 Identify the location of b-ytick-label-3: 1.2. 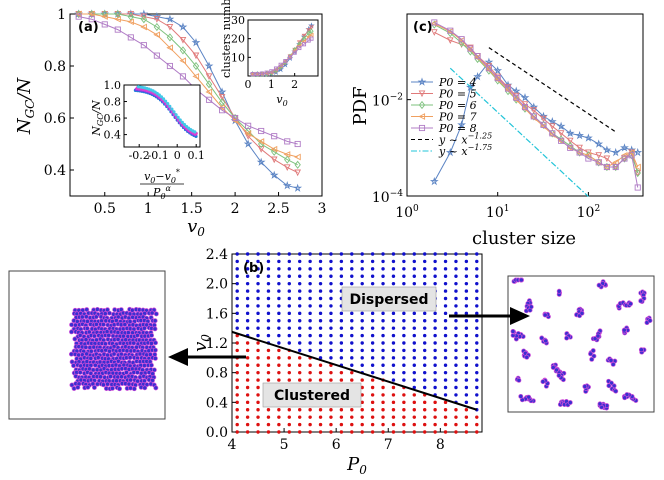
(217, 344).